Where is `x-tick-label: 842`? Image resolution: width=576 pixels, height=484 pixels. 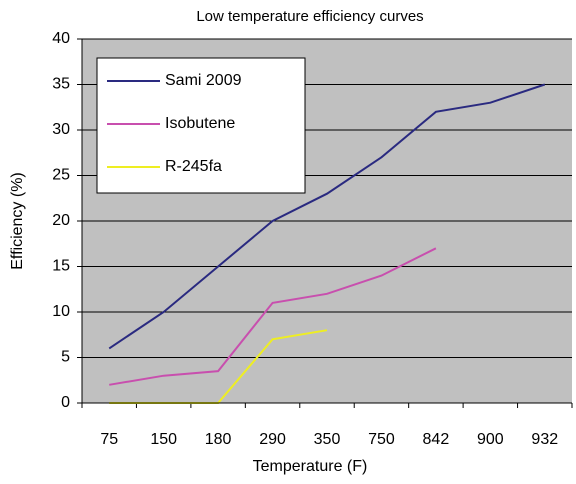
x-tick-label: 842 is located at coordinates (436, 439).